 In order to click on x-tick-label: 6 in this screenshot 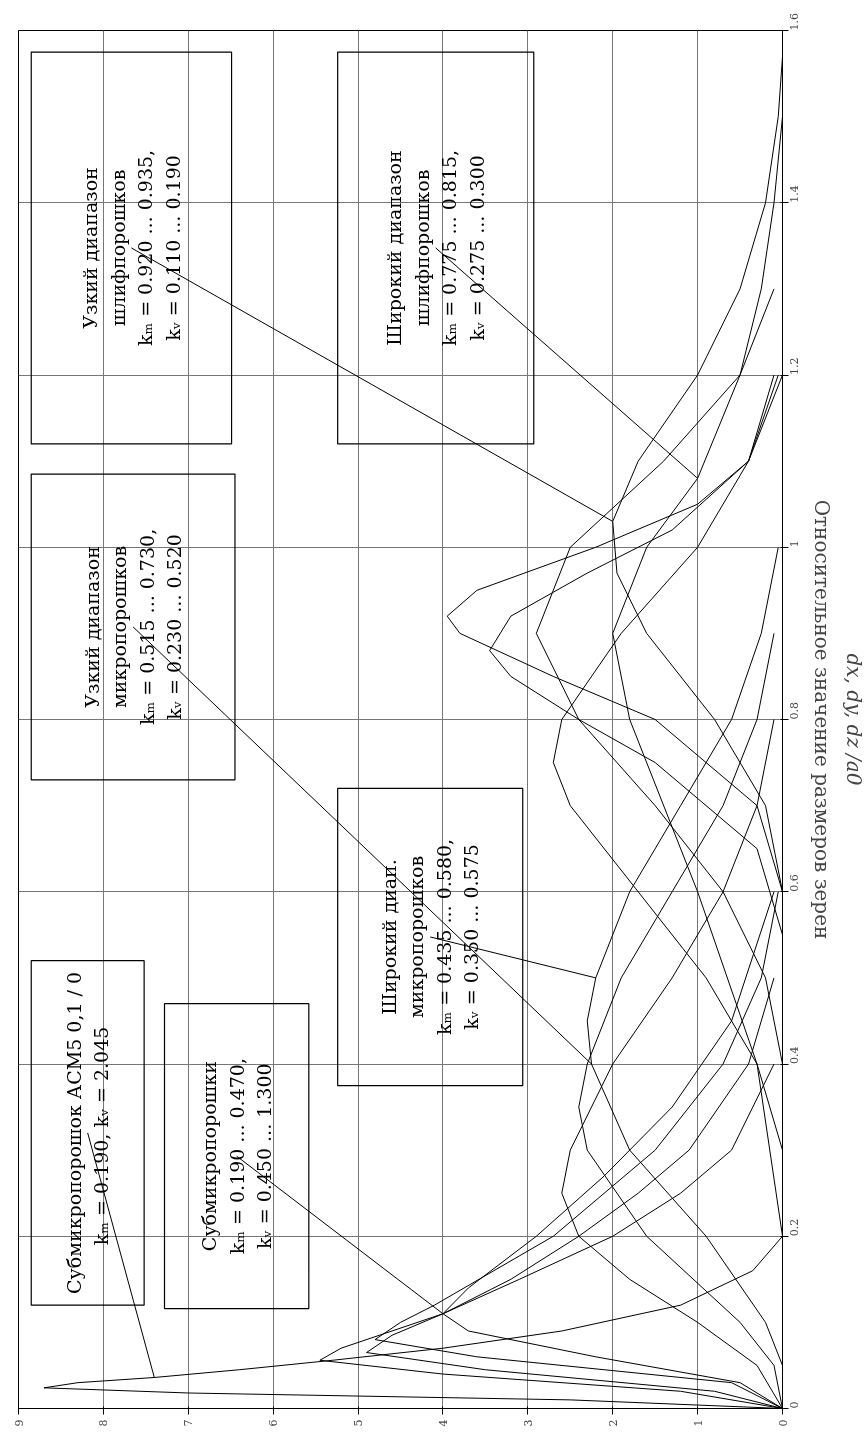, I will do `click(274, 1423)`.